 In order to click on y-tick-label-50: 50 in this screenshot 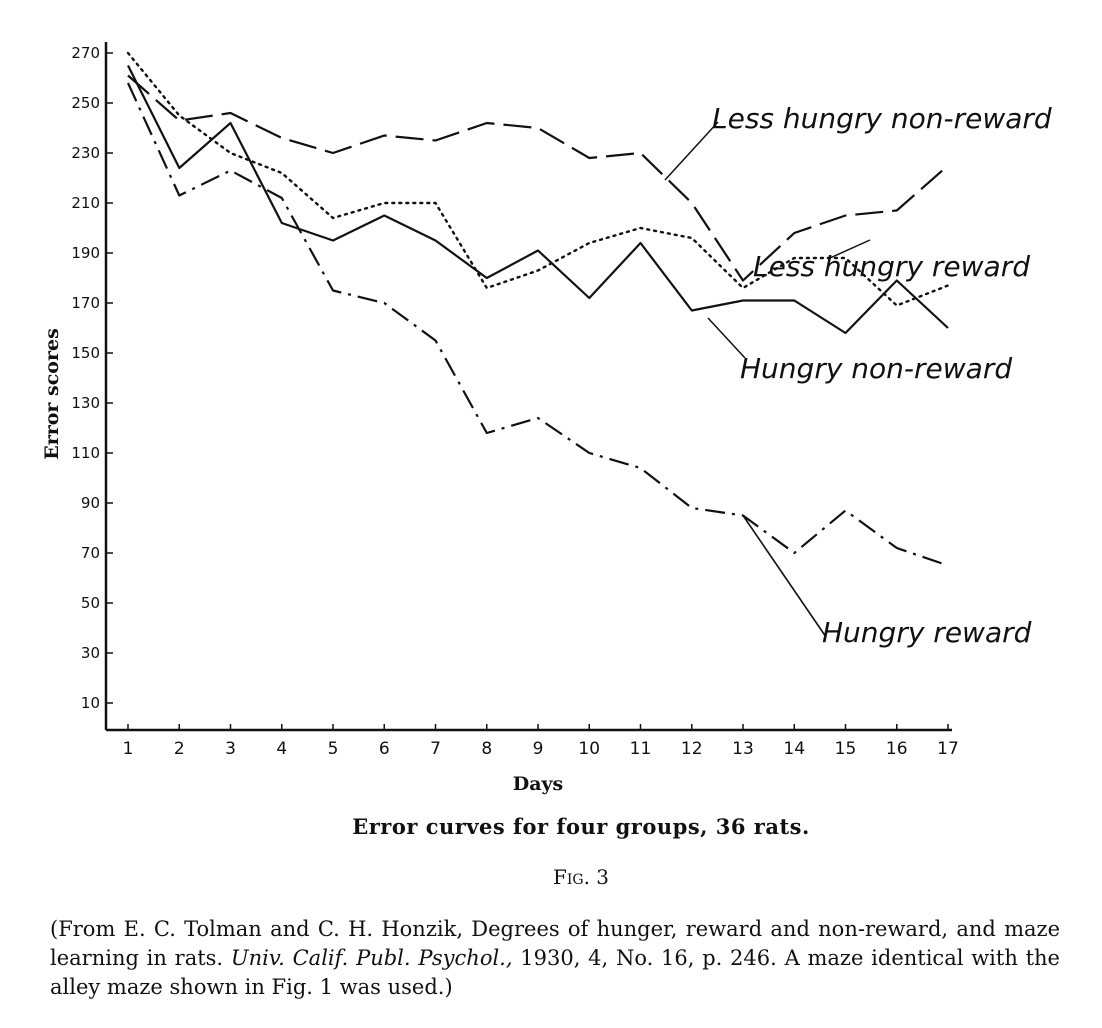, I will do `click(90, 603)`.